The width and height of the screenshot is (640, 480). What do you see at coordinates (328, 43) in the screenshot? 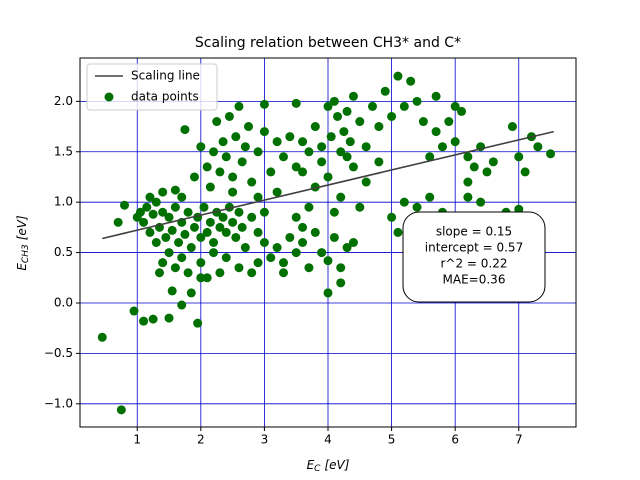
I see `chart-title: Scaling relation between CH3* and C*` at bounding box center [328, 43].